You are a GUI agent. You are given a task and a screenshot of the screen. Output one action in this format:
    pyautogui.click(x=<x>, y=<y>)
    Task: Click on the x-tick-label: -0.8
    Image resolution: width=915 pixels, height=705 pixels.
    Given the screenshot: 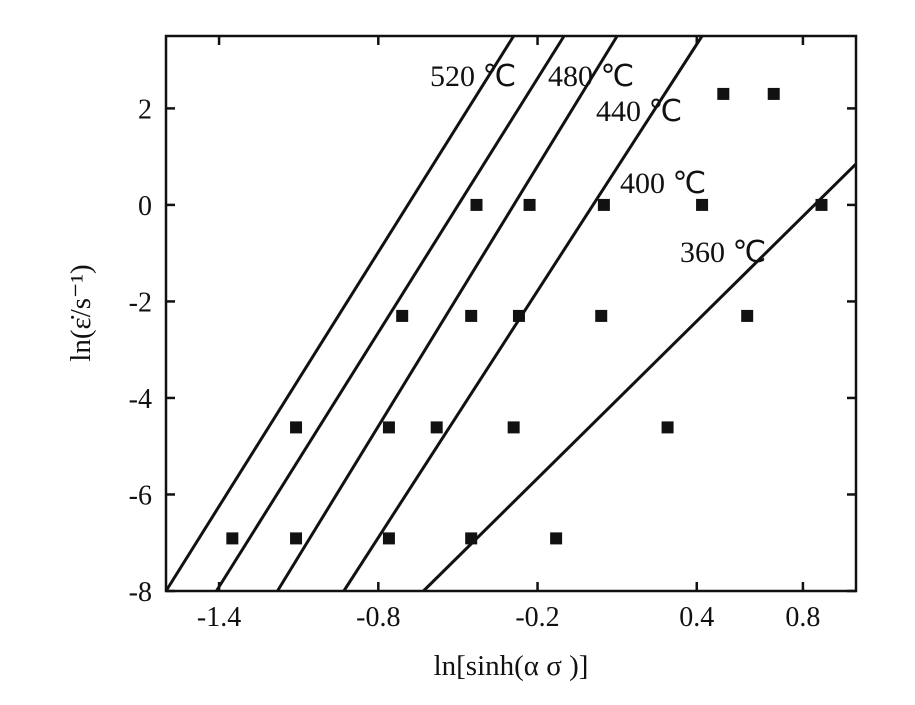 What is the action you would take?
    pyautogui.click(x=378, y=617)
    